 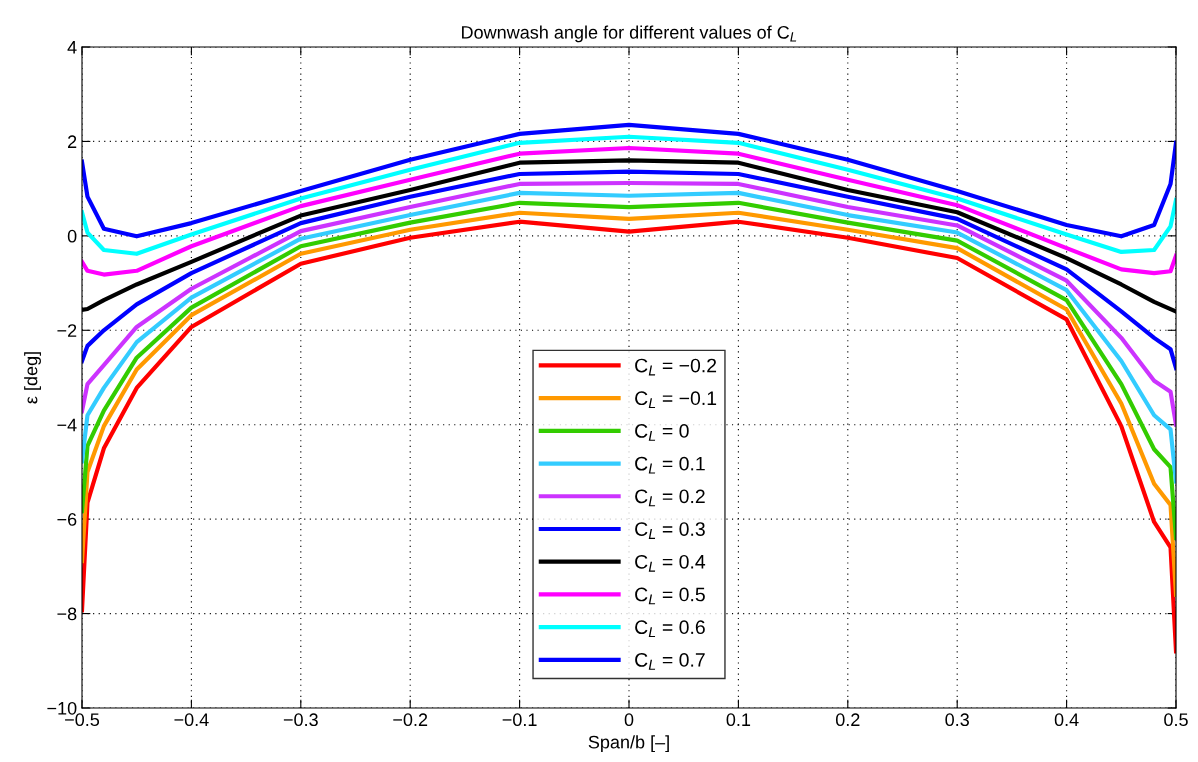 What do you see at coordinates (67, 330) in the screenshot?
I see `y-tick-label: −2` at bounding box center [67, 330].